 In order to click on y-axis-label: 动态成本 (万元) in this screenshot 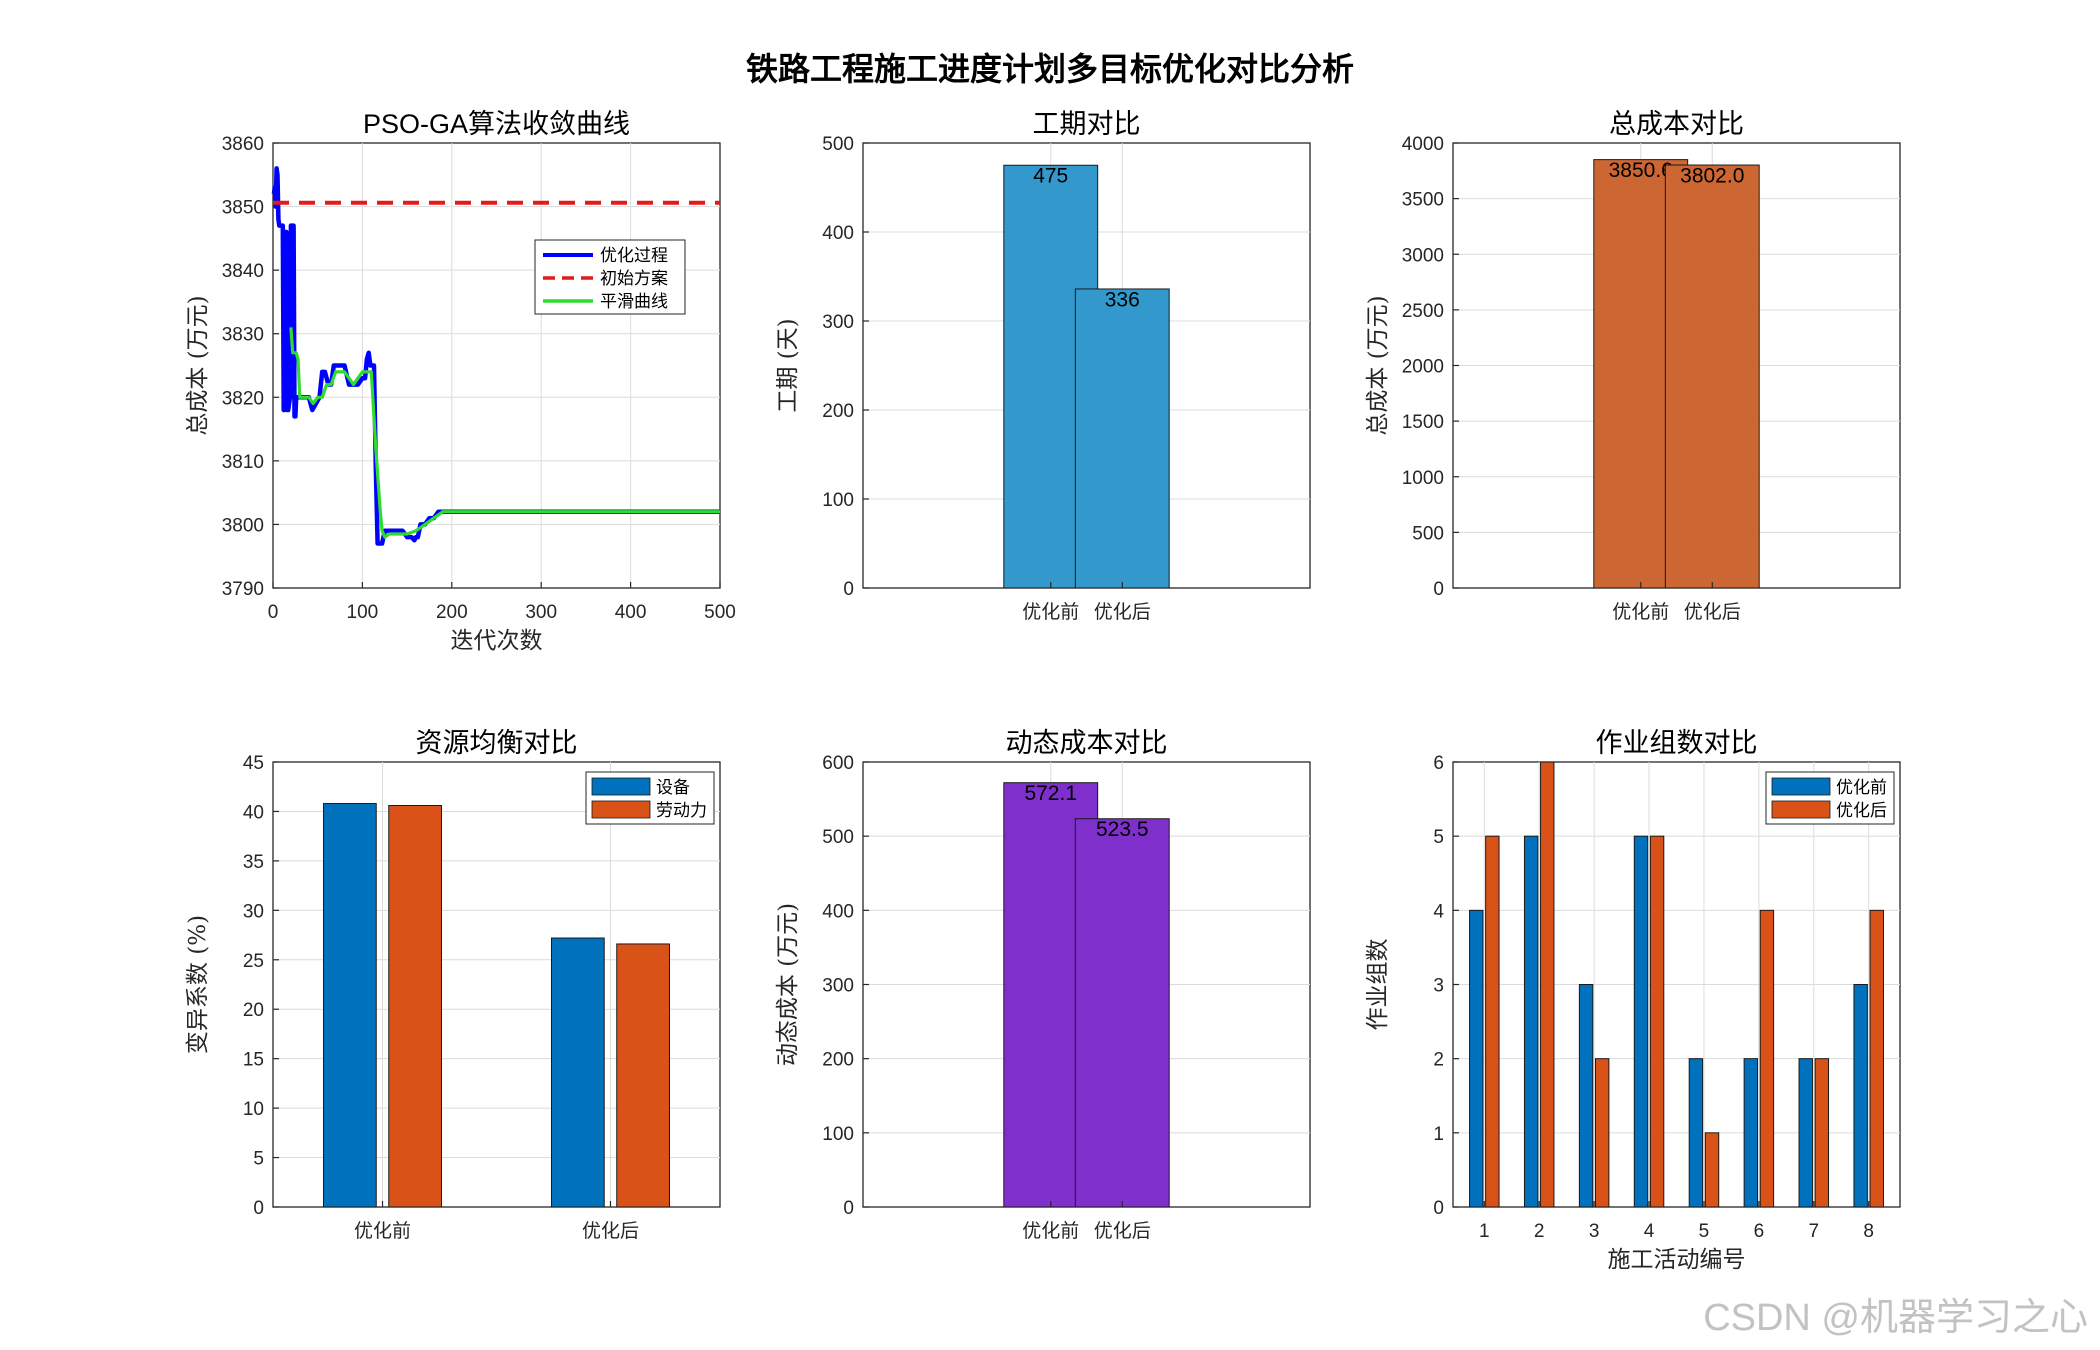, I will do `click(788, 984)`.